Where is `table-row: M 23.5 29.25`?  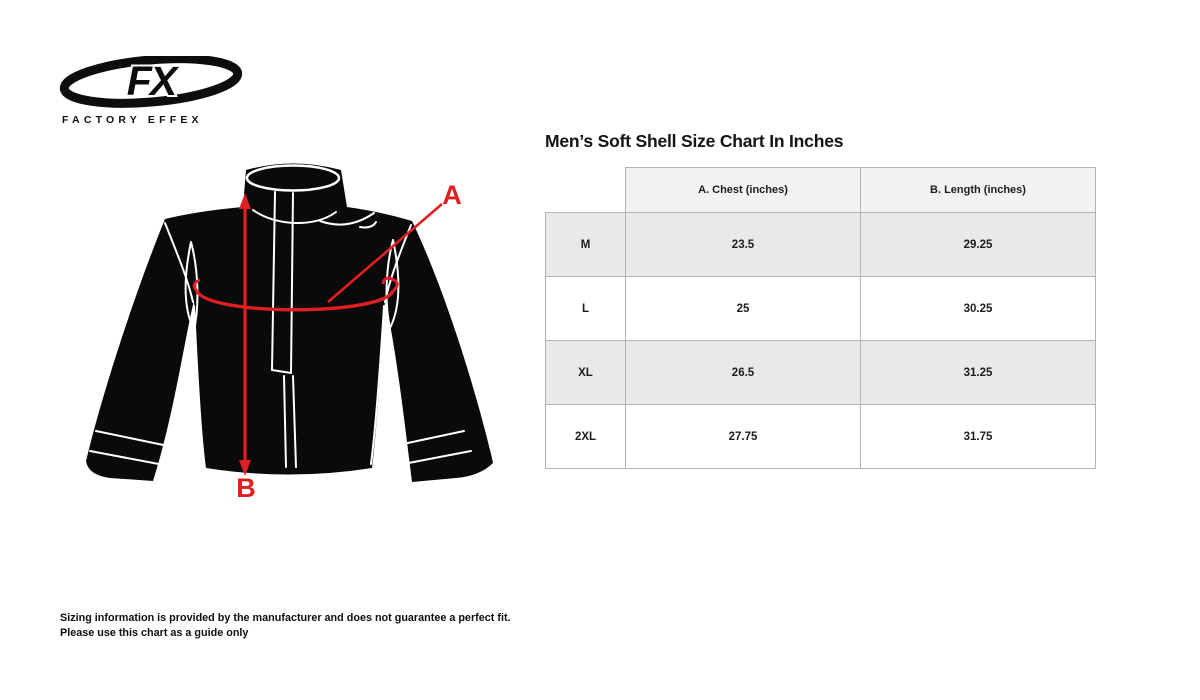 table-row: M 23.5 29.25 is located at coordinates (820, 244).